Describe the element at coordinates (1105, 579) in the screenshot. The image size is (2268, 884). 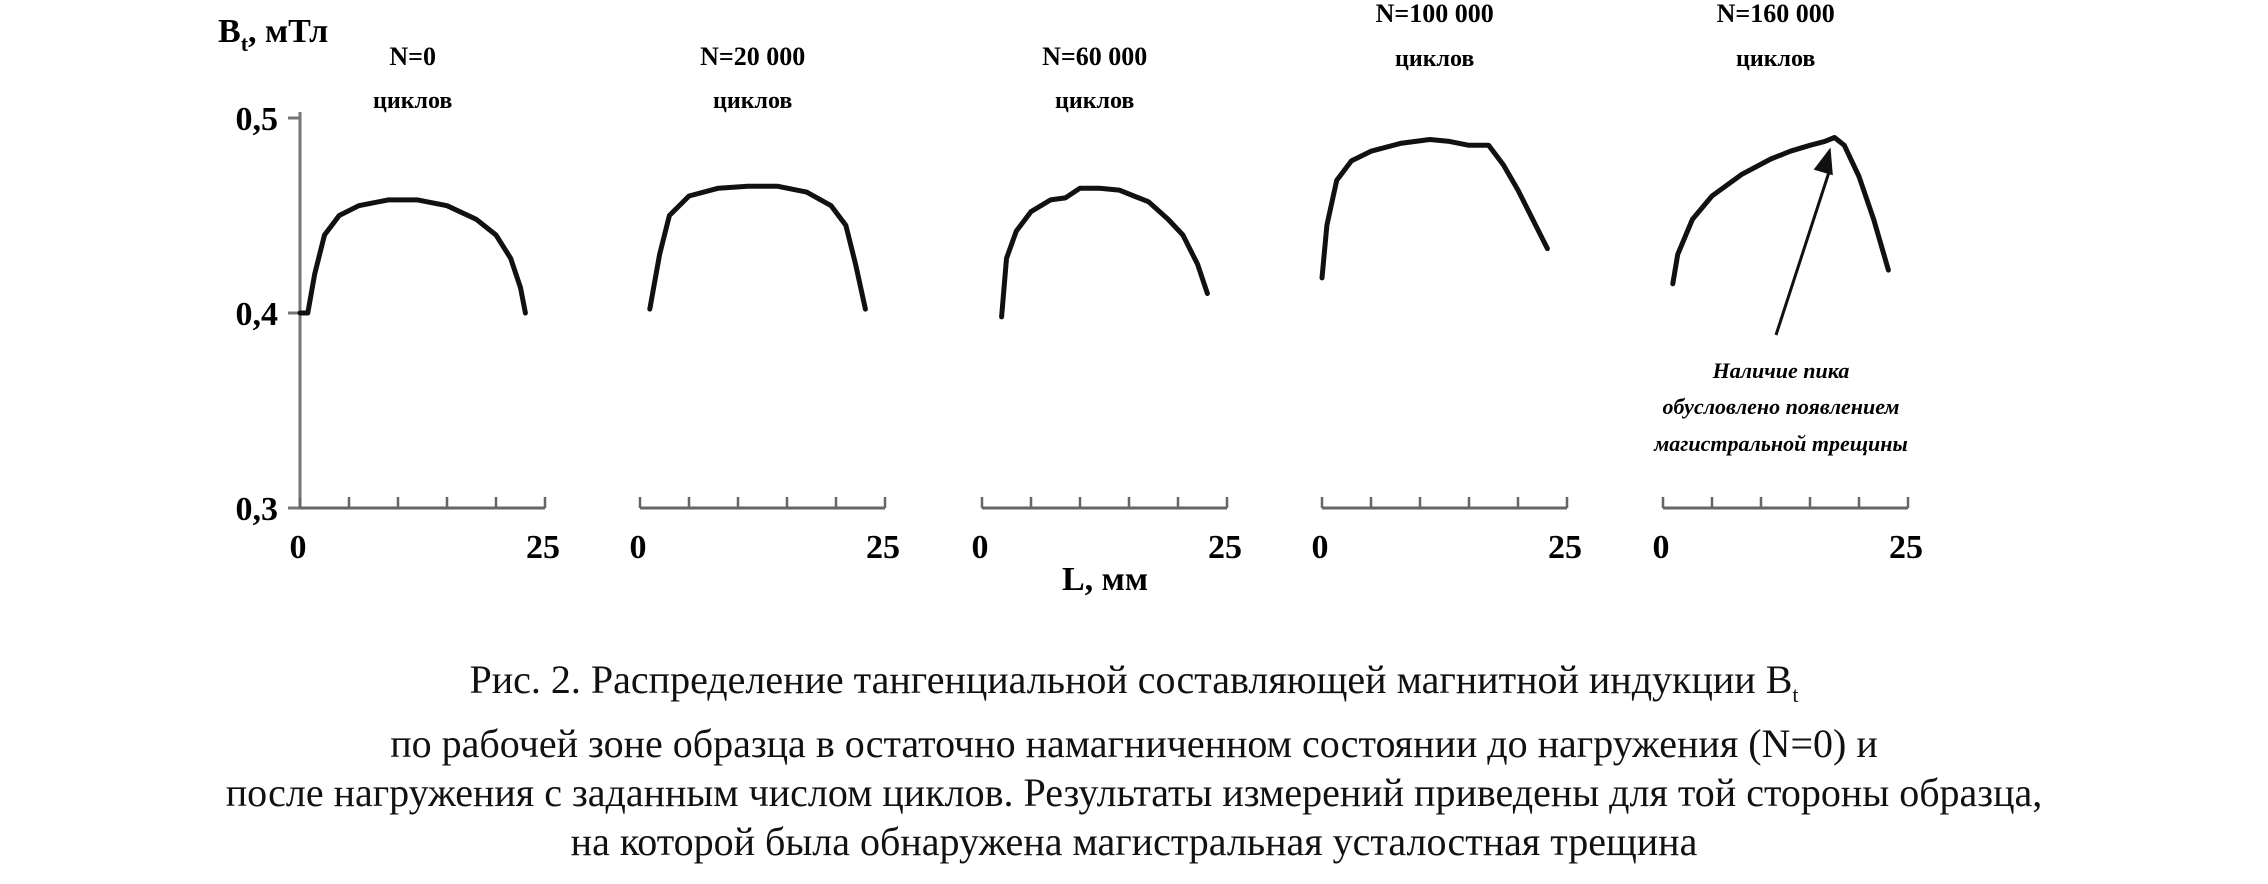
I see `x-axis-title: L, мм` at that location.